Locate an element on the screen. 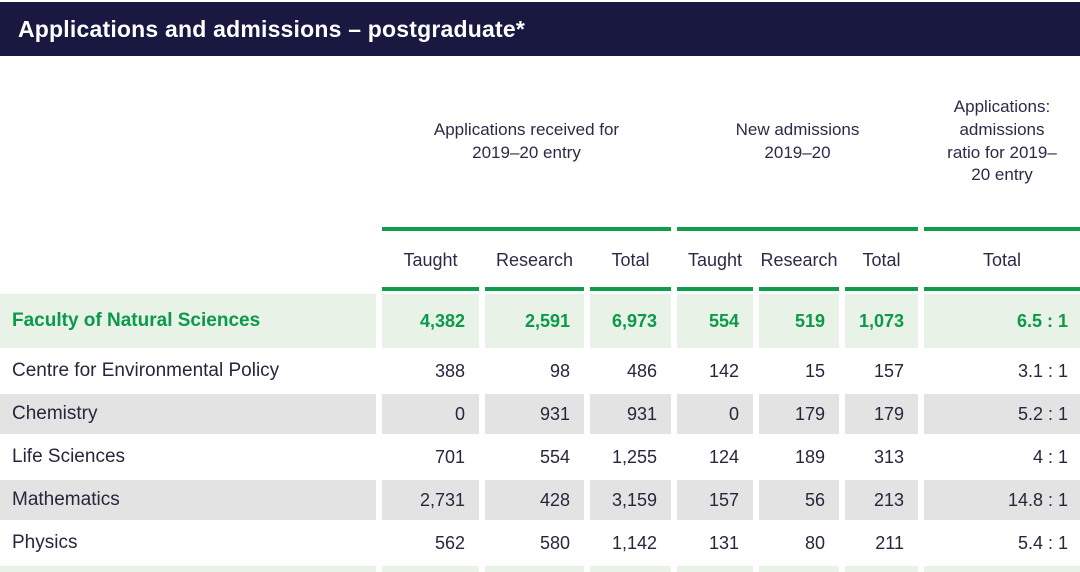  table-cell: 131 is located at coordinates (715, 543).